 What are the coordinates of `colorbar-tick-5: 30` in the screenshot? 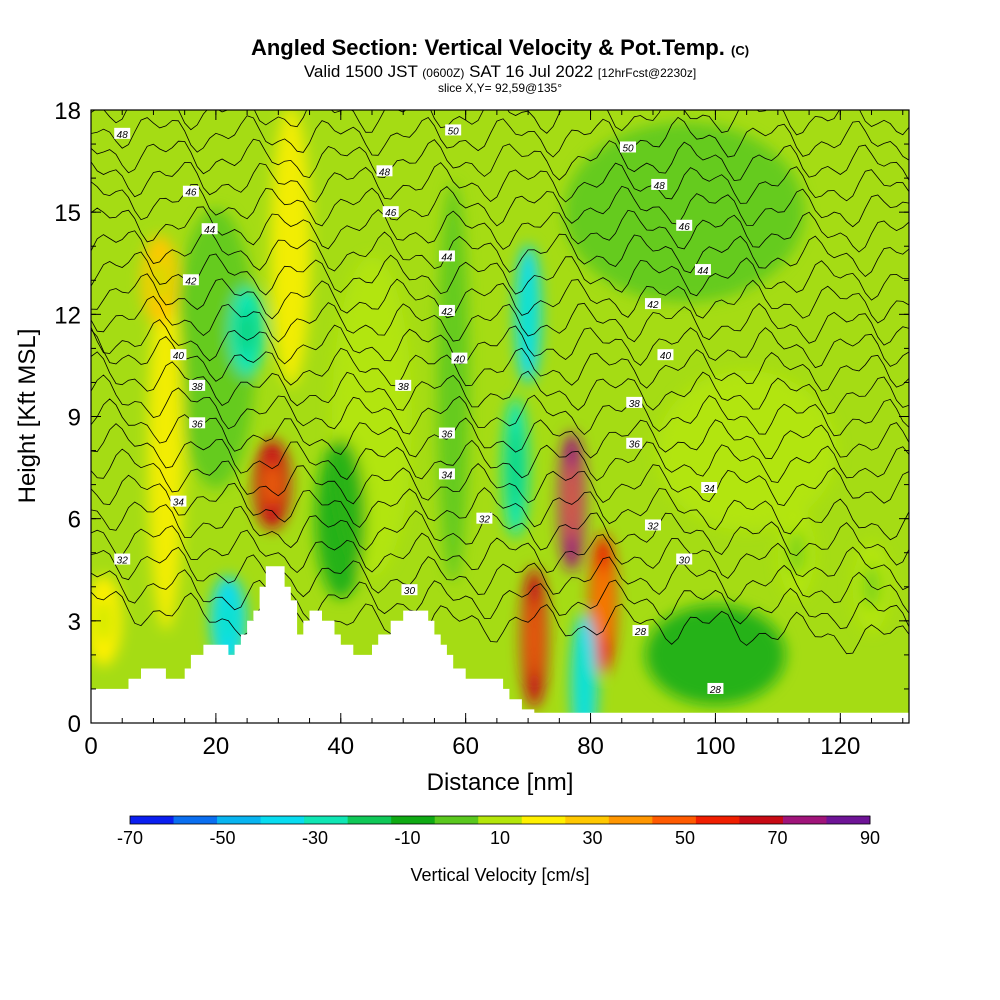 It's located at (592, 838).